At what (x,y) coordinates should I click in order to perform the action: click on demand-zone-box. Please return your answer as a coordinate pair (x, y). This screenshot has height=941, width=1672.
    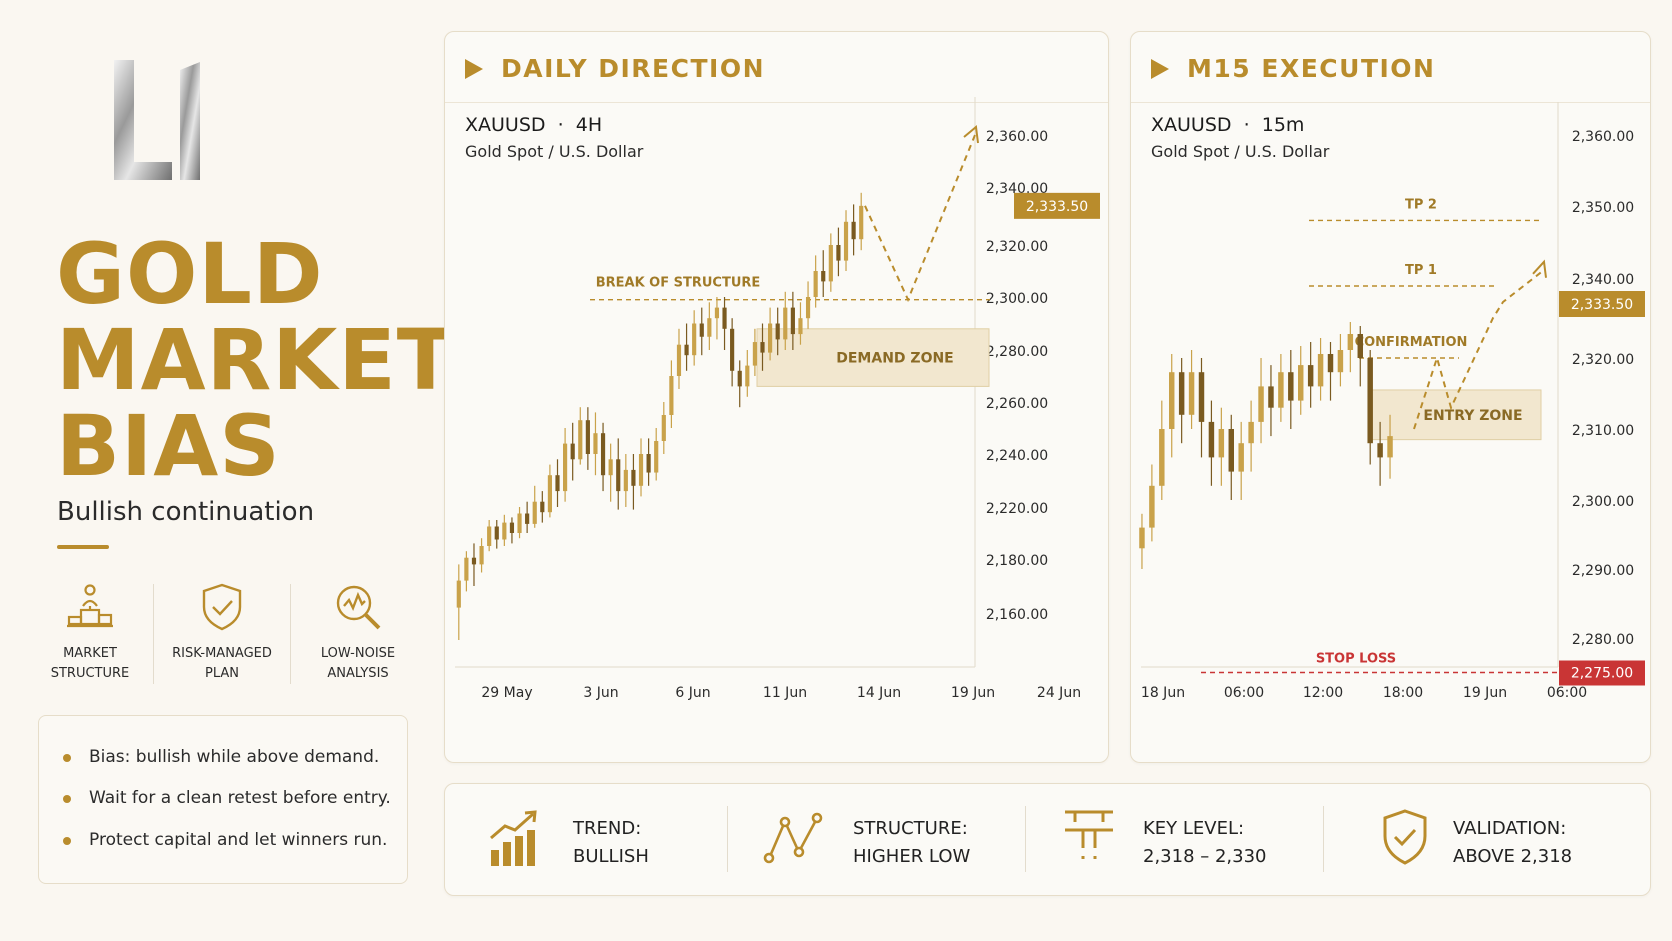
    Looking at the image, I should click on (873, 357).